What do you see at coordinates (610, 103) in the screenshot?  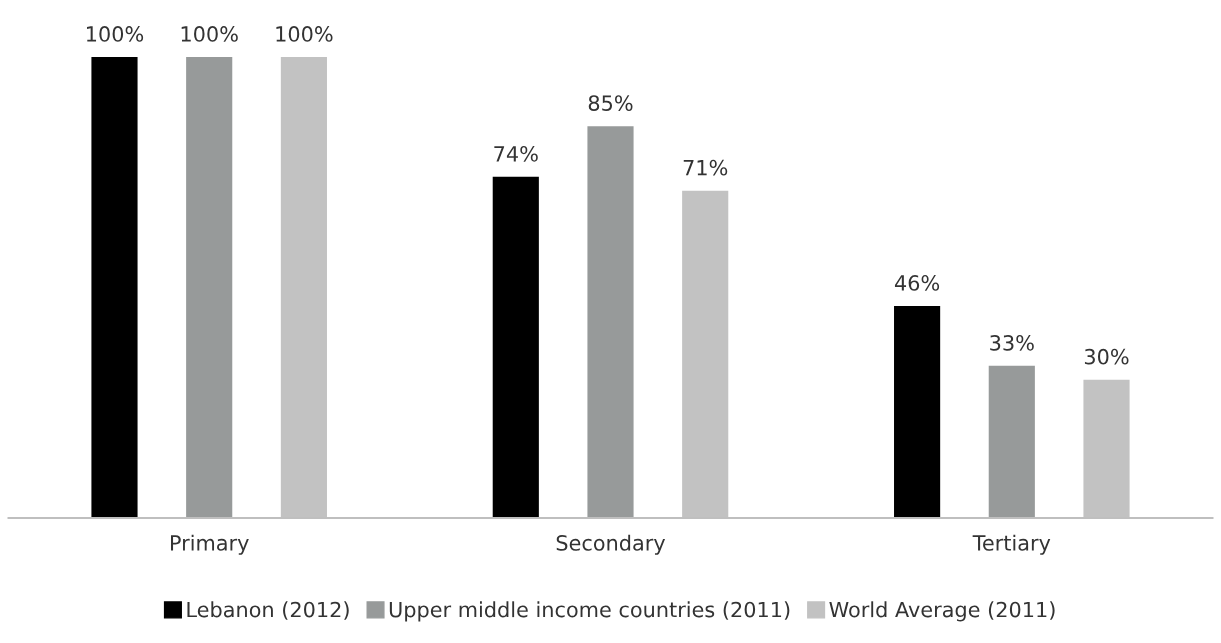 I see `data-label: 85%` at bounding box center [610, 103].